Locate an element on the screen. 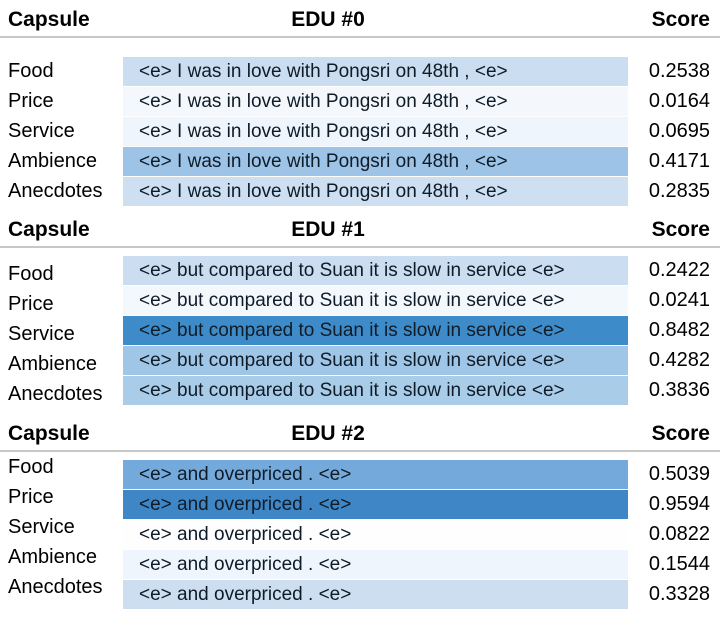 The width and height of the screenshot is (720, 625). section-header: Capsule EDU #0 Score is located at coordinates (360, 20).